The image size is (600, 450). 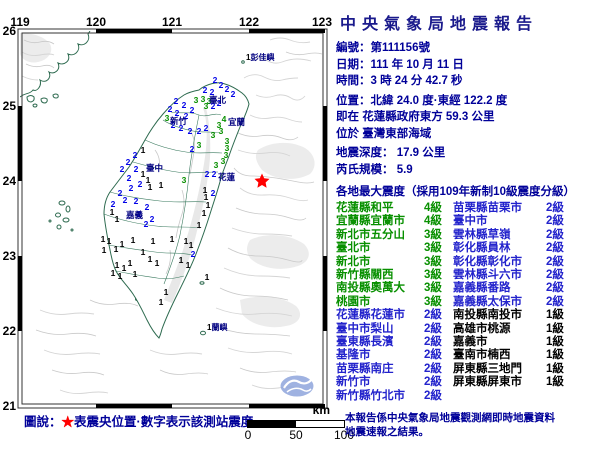 What do you see at coordinates (179, 121) in the screenshot?
I see `city-label-新竹: 新竹` at bounding box center [179, 121].